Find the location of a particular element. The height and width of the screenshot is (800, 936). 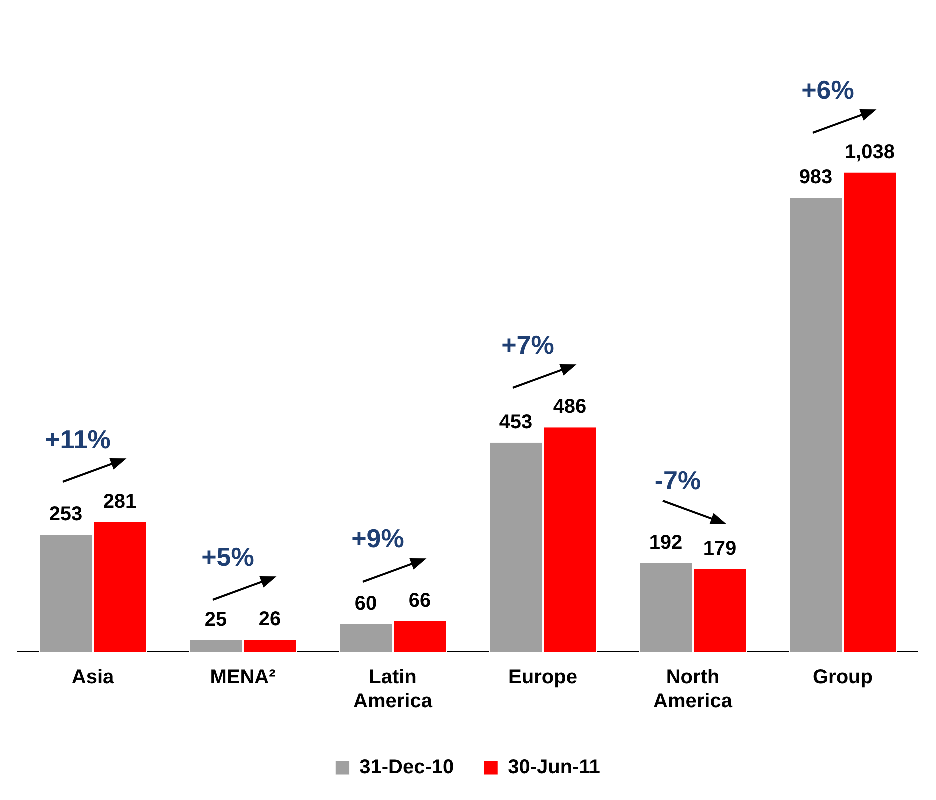

data-label: 60 is located at coordinates (366, 603).